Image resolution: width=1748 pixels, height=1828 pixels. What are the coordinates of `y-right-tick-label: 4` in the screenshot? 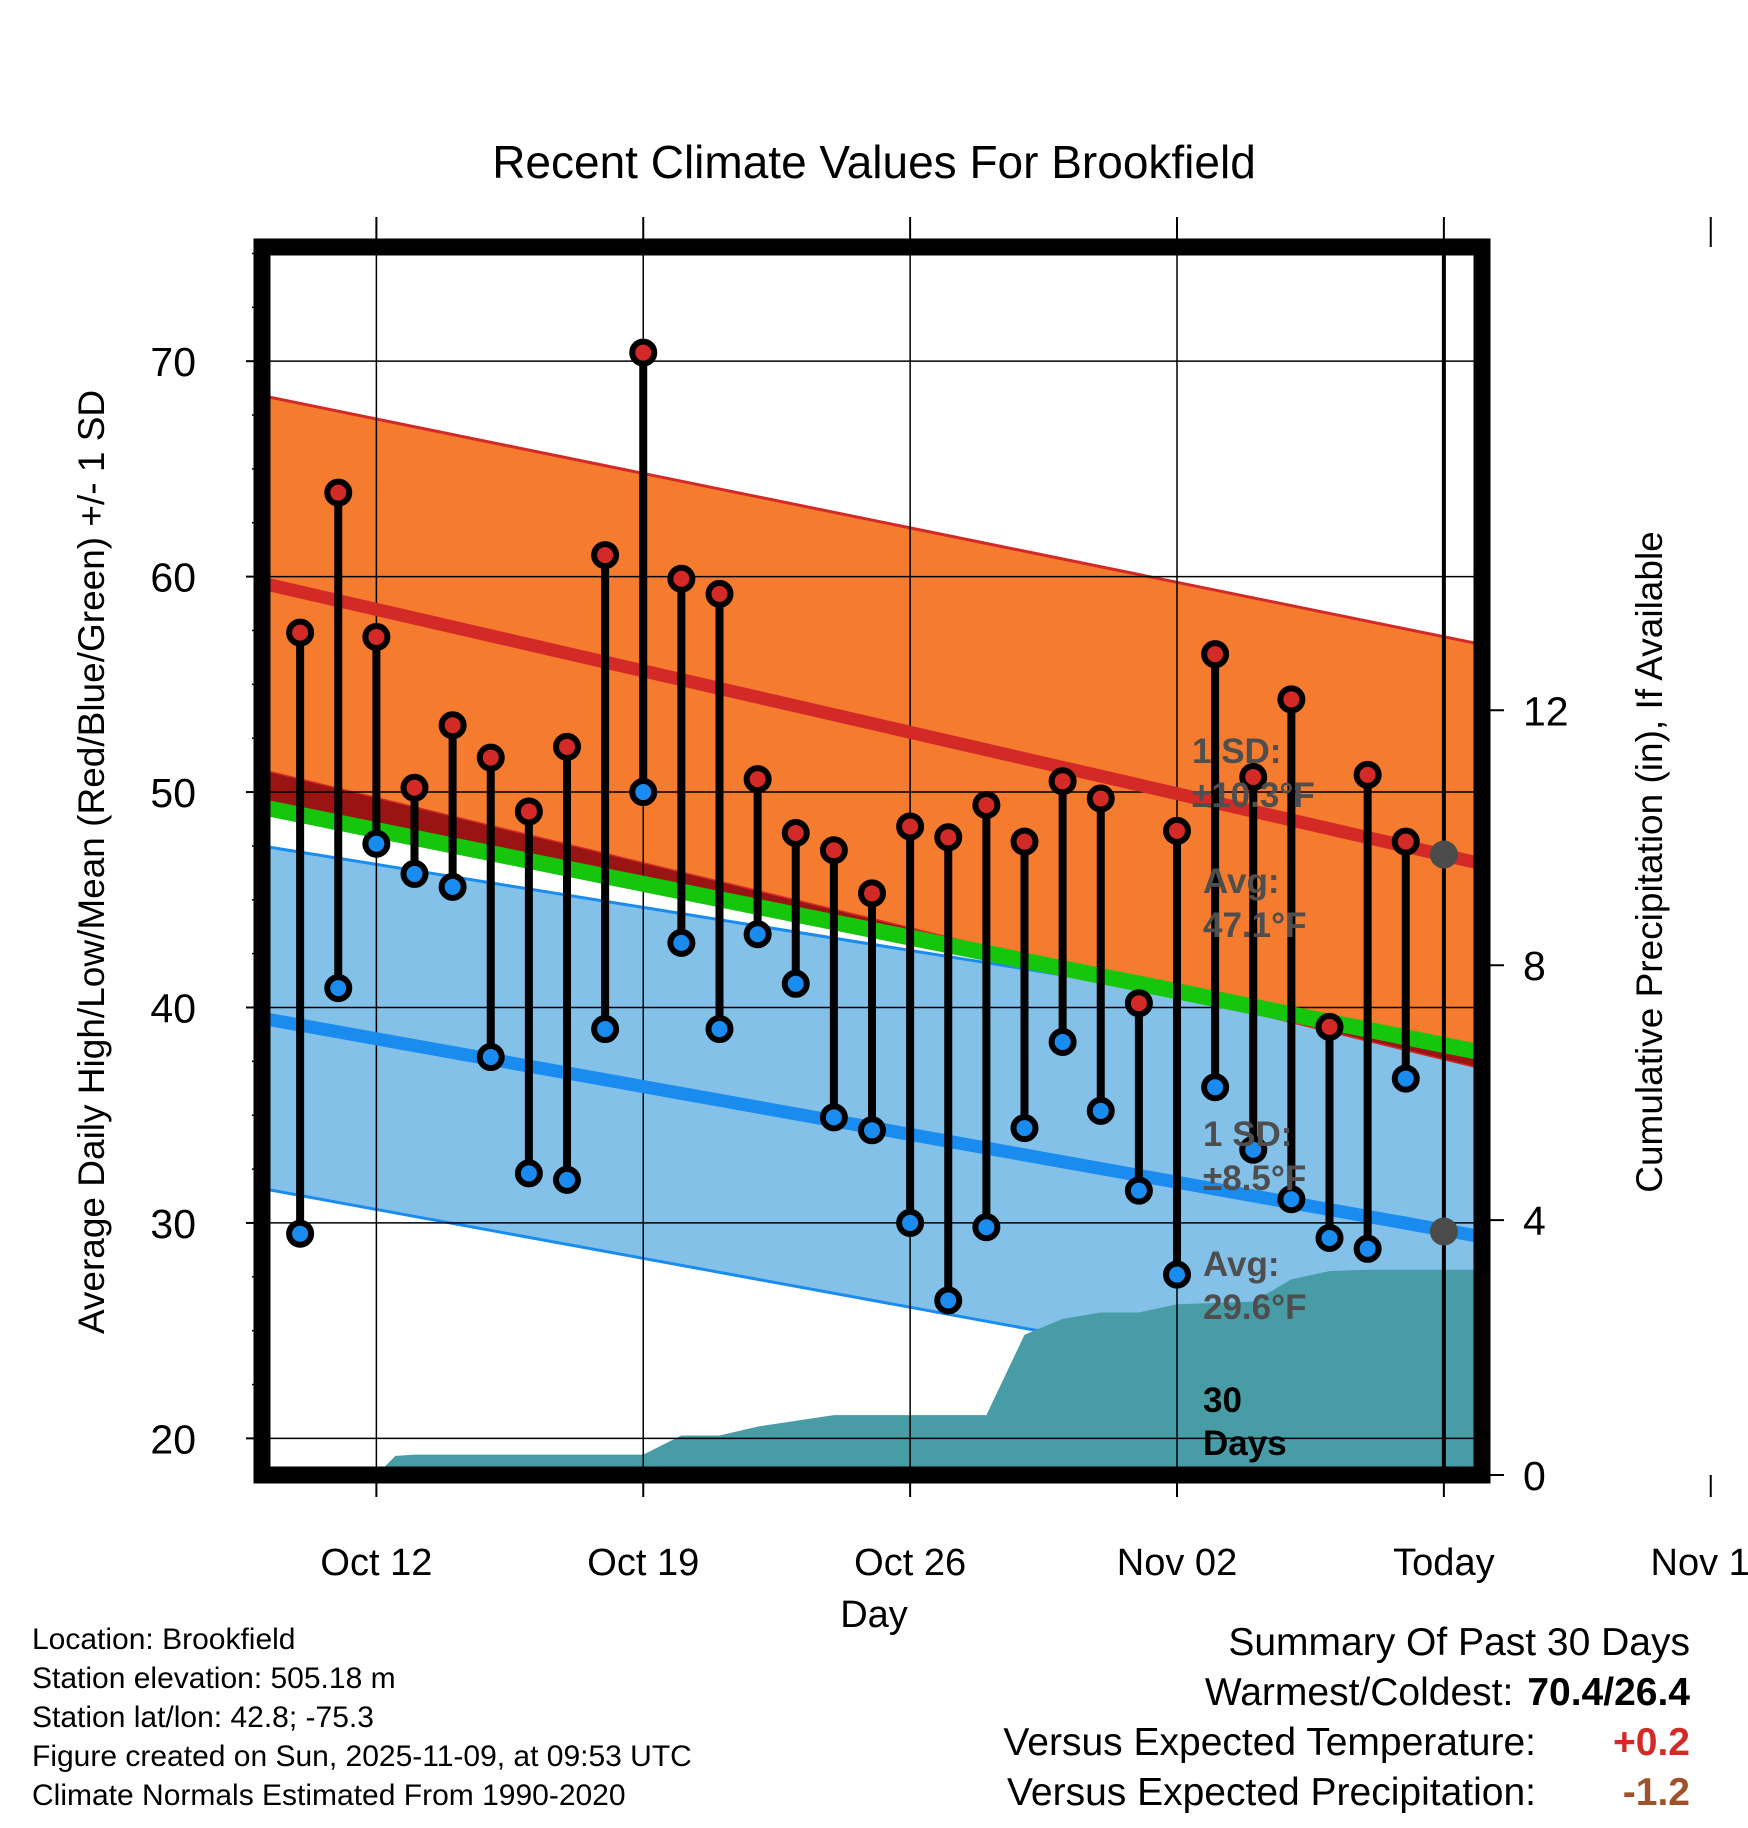 It's located at (1534, 1221).